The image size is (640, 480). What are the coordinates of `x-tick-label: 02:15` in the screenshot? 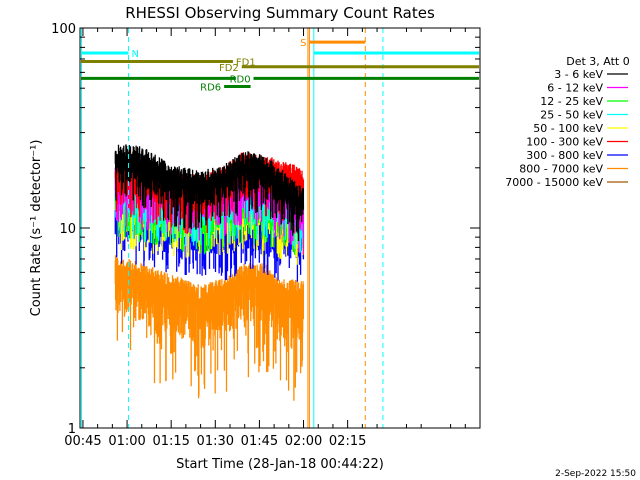 It's located at (347, 441).